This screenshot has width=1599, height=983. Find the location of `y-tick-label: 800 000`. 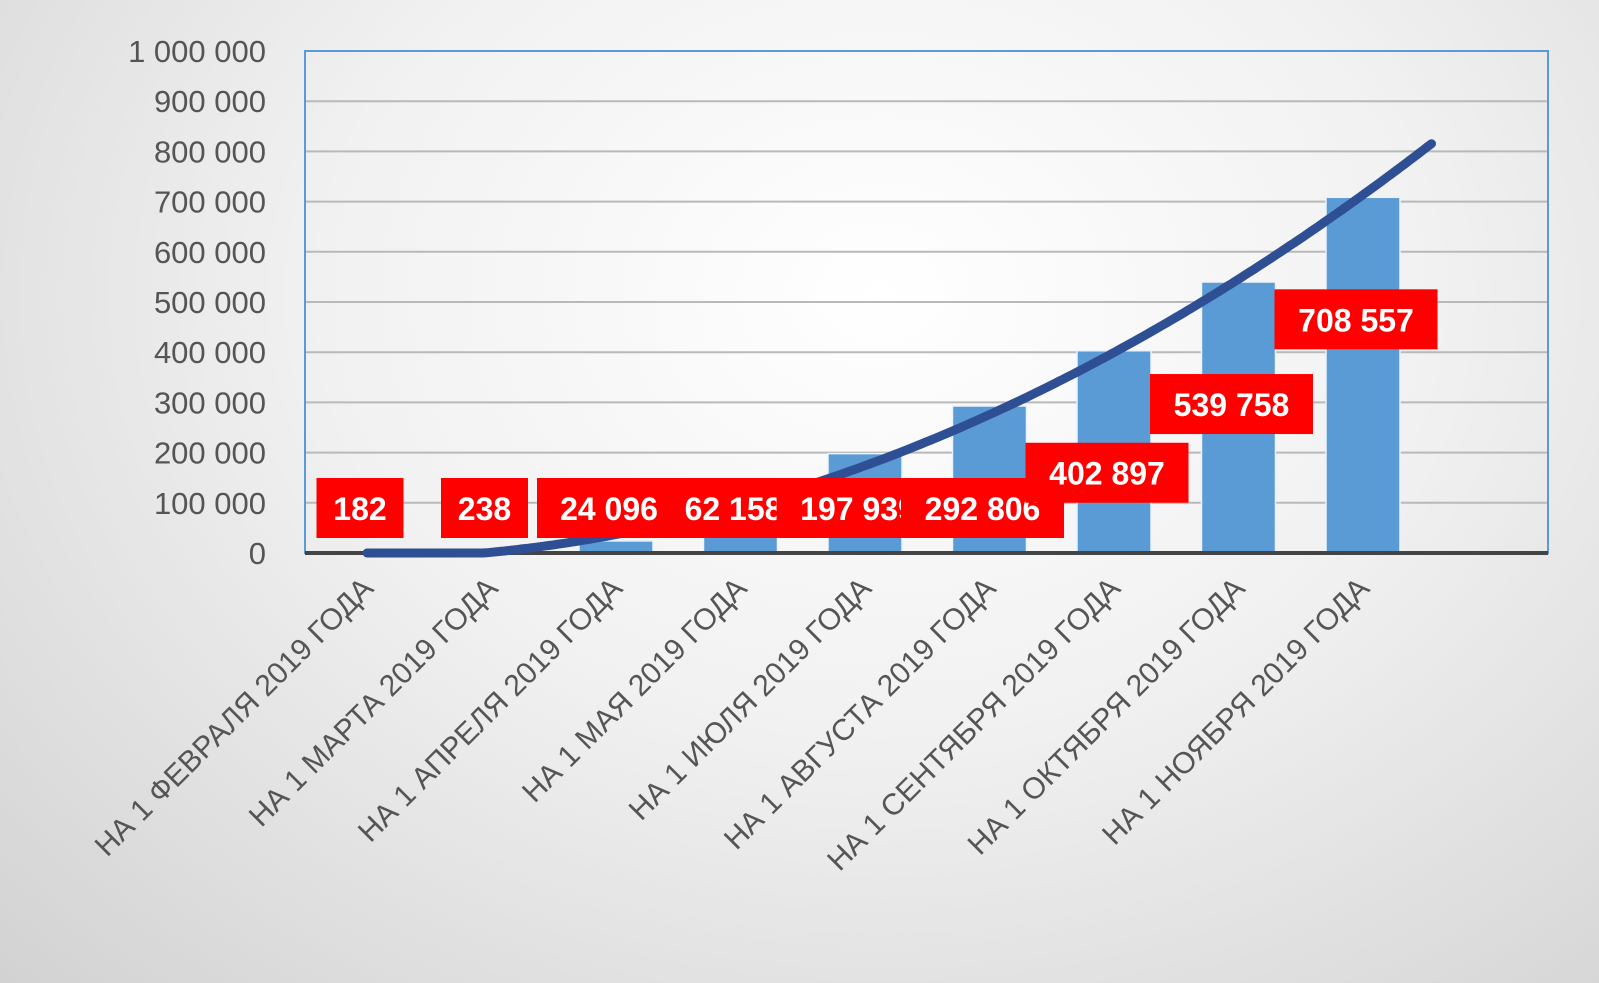

y-tick-label: 800 000 is located at coordinates (210, 151).